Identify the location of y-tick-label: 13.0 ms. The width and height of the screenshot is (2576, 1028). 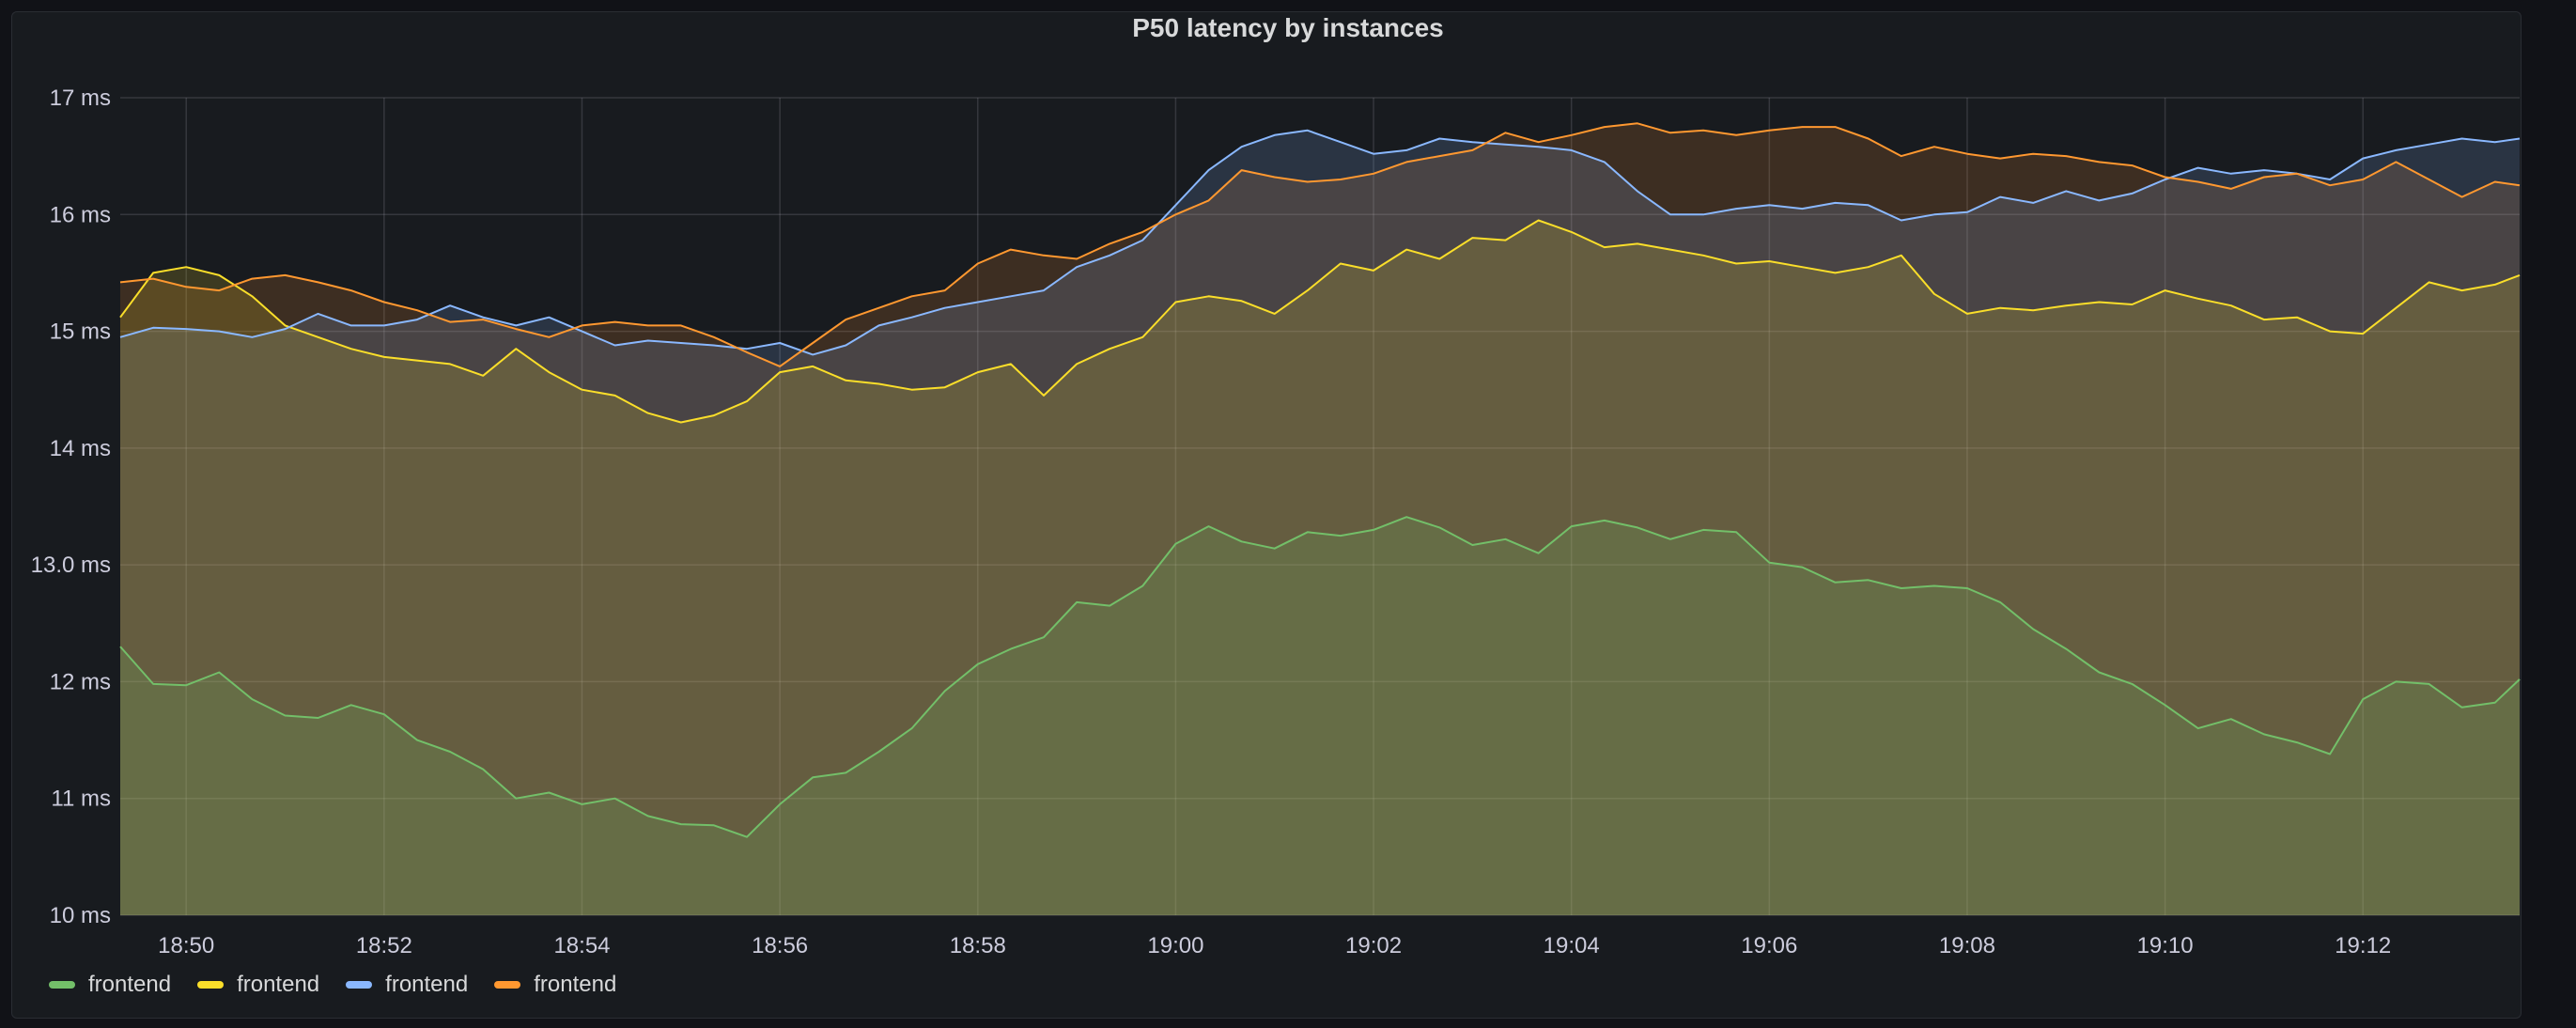
(71, 565).